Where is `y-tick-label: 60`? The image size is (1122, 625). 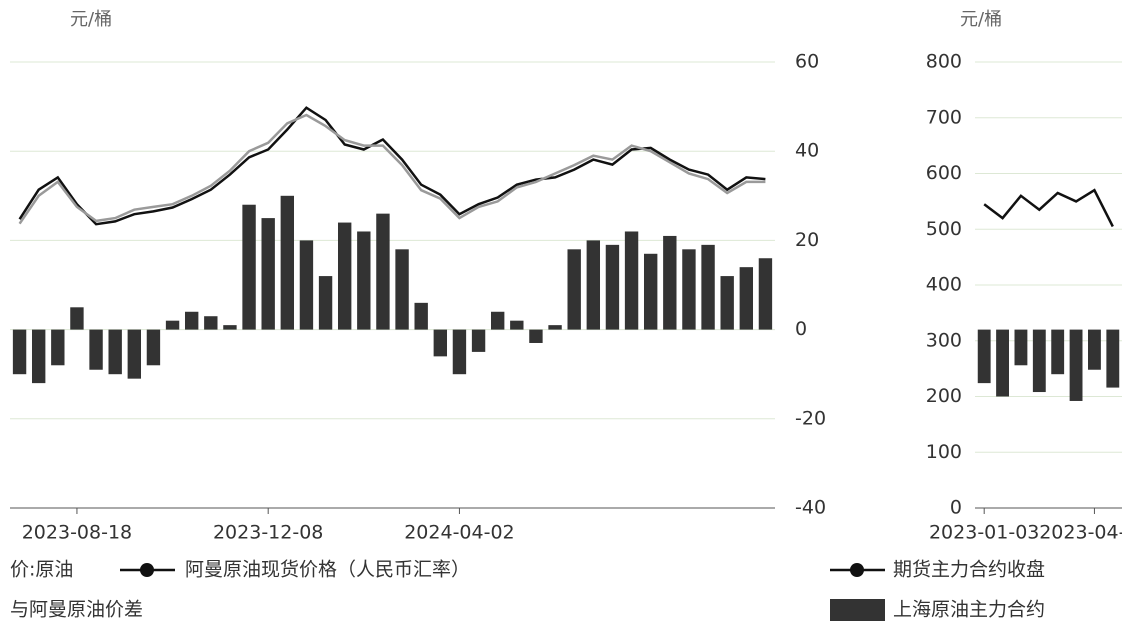
y-tick-label: 60 is located at coordinates (807, 62).